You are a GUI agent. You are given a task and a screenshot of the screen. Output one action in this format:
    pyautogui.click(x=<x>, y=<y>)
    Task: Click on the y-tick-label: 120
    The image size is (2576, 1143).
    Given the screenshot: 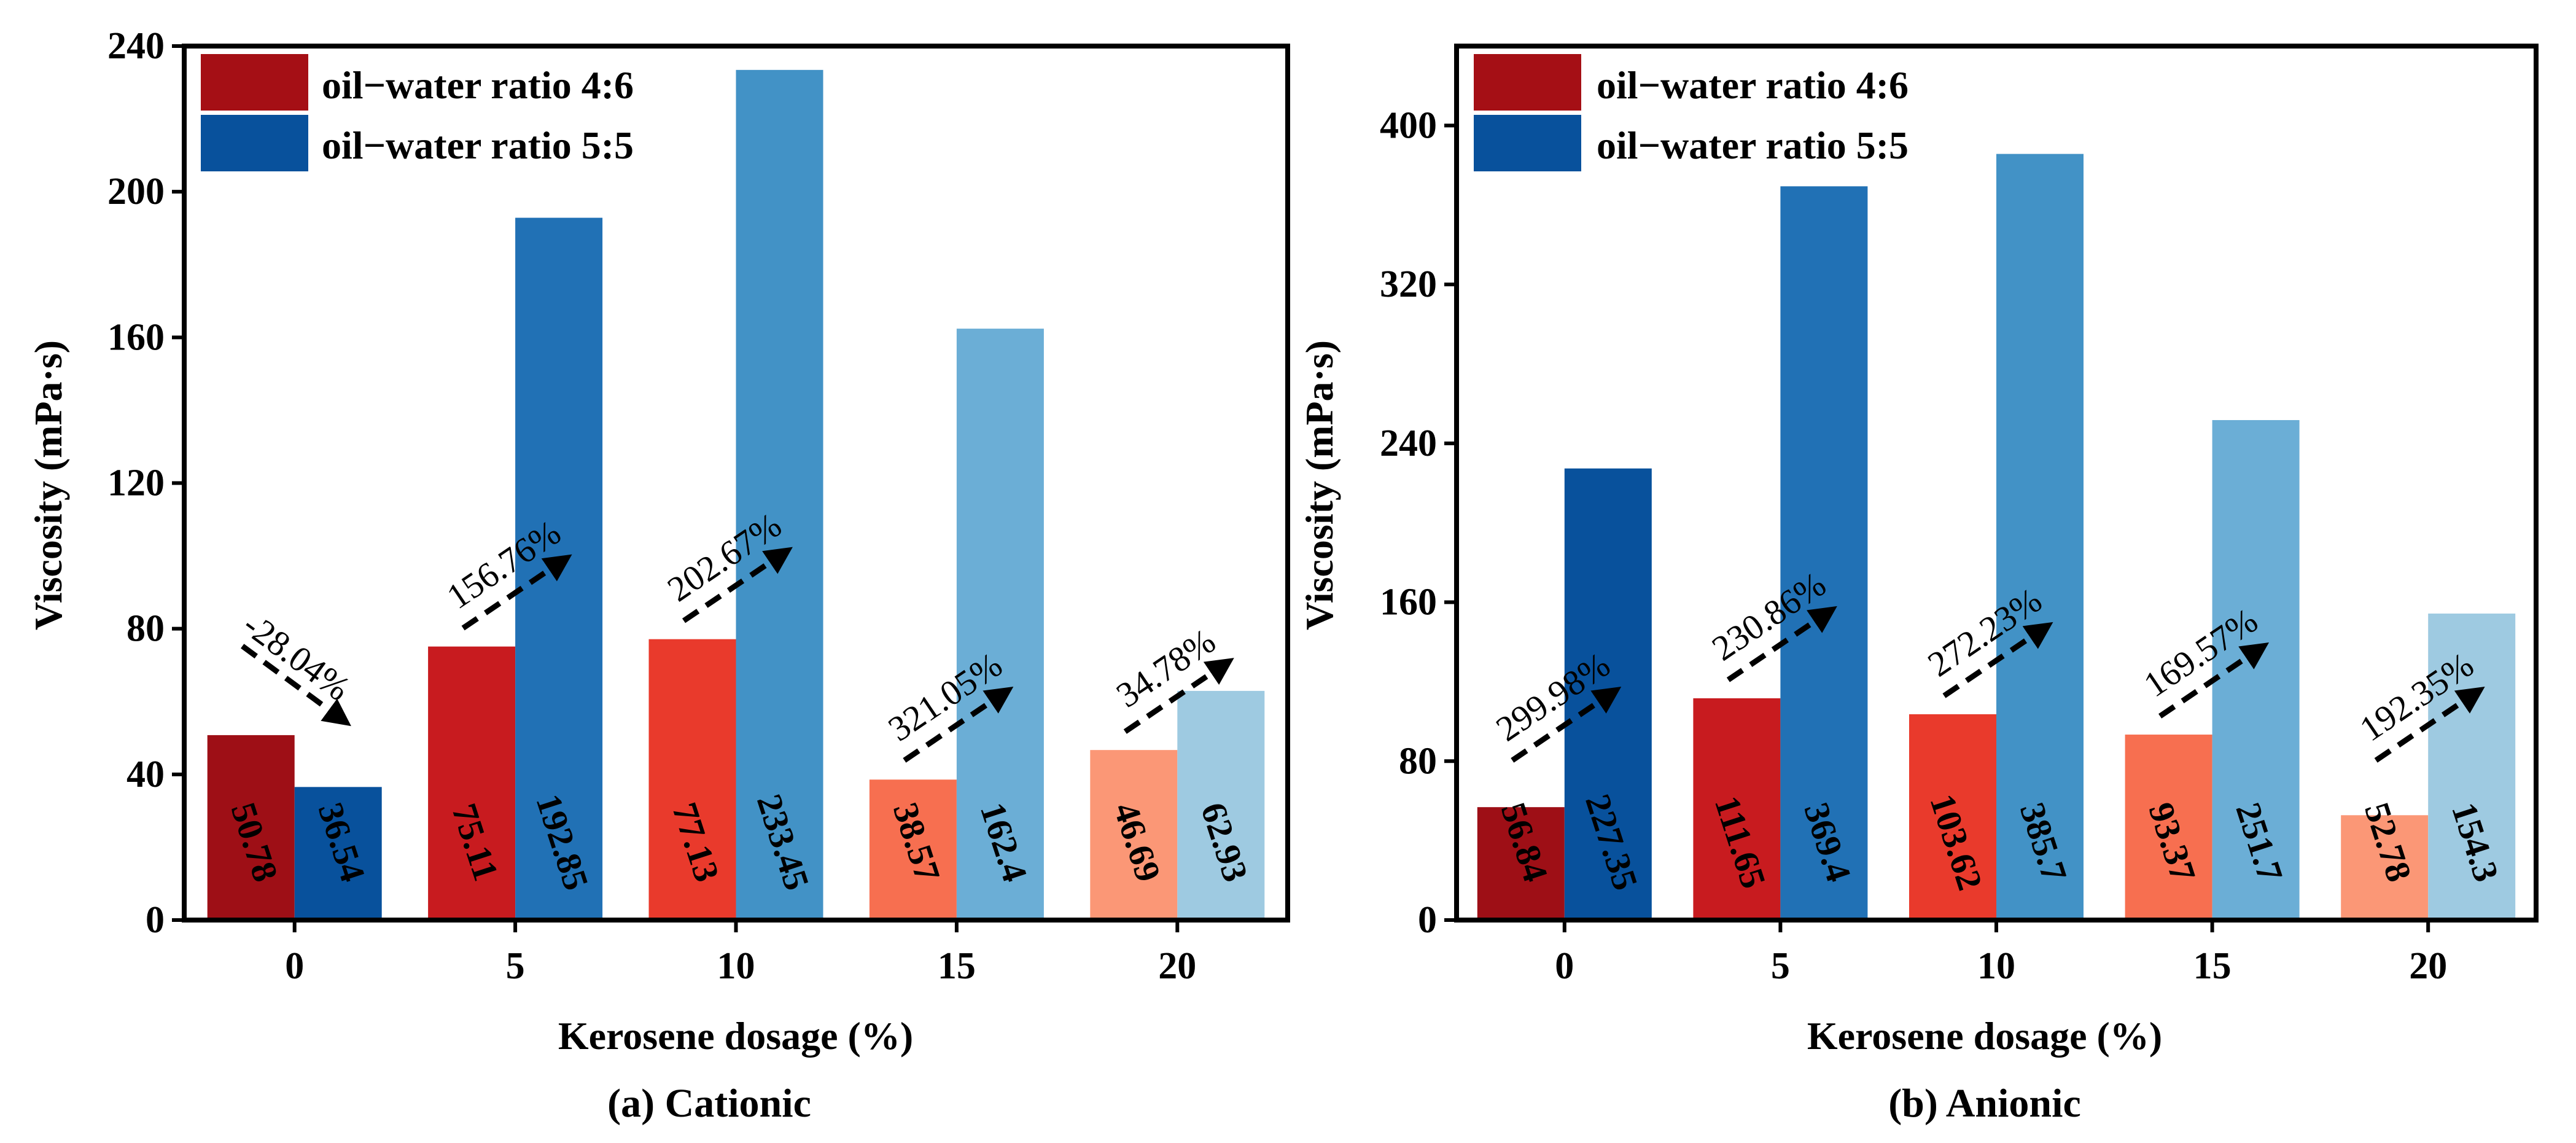 What is the action you would take?
    pyautogui.click(x=136, y=483)
    